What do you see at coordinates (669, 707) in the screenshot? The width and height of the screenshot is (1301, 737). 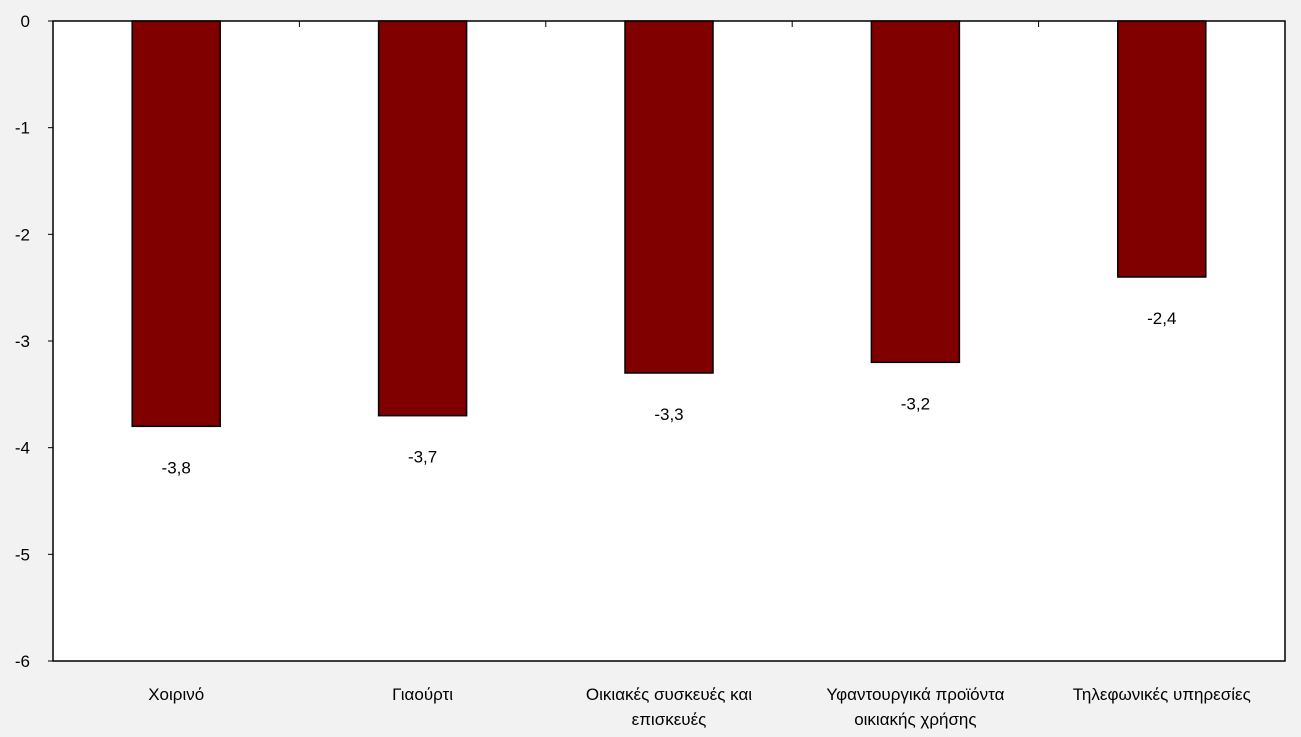 I see `x-category-label: Οικιακές συσκευές και επισκευές` at bounding box center [669, 707].